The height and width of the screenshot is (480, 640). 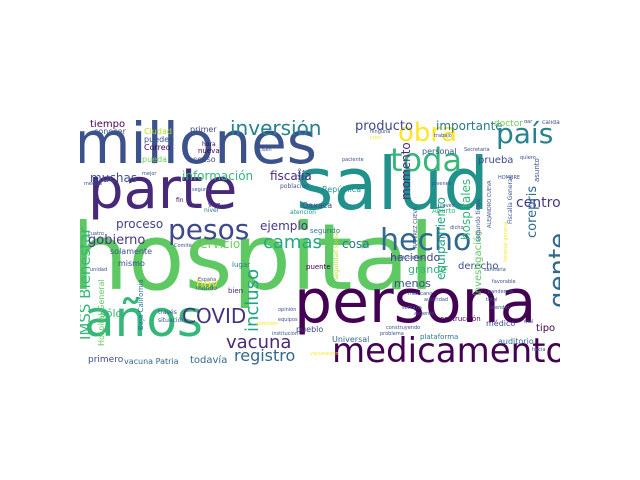 What do you see at coordinates (300, 175) in the screenshot?
I see `word-video: video` at bounding box center [300, 175].